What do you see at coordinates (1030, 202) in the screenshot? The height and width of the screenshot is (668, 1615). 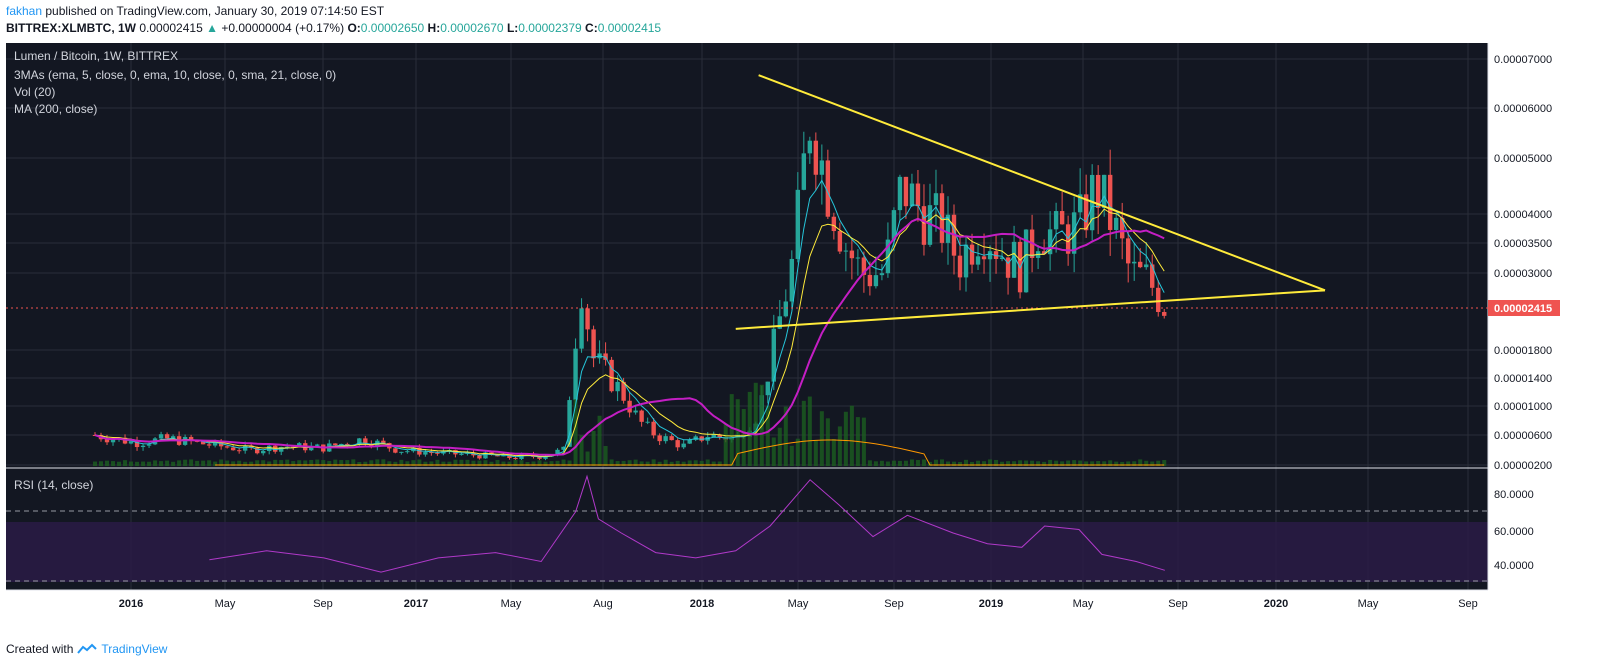 I see `trendlines` at bounding box center [1030, 202].